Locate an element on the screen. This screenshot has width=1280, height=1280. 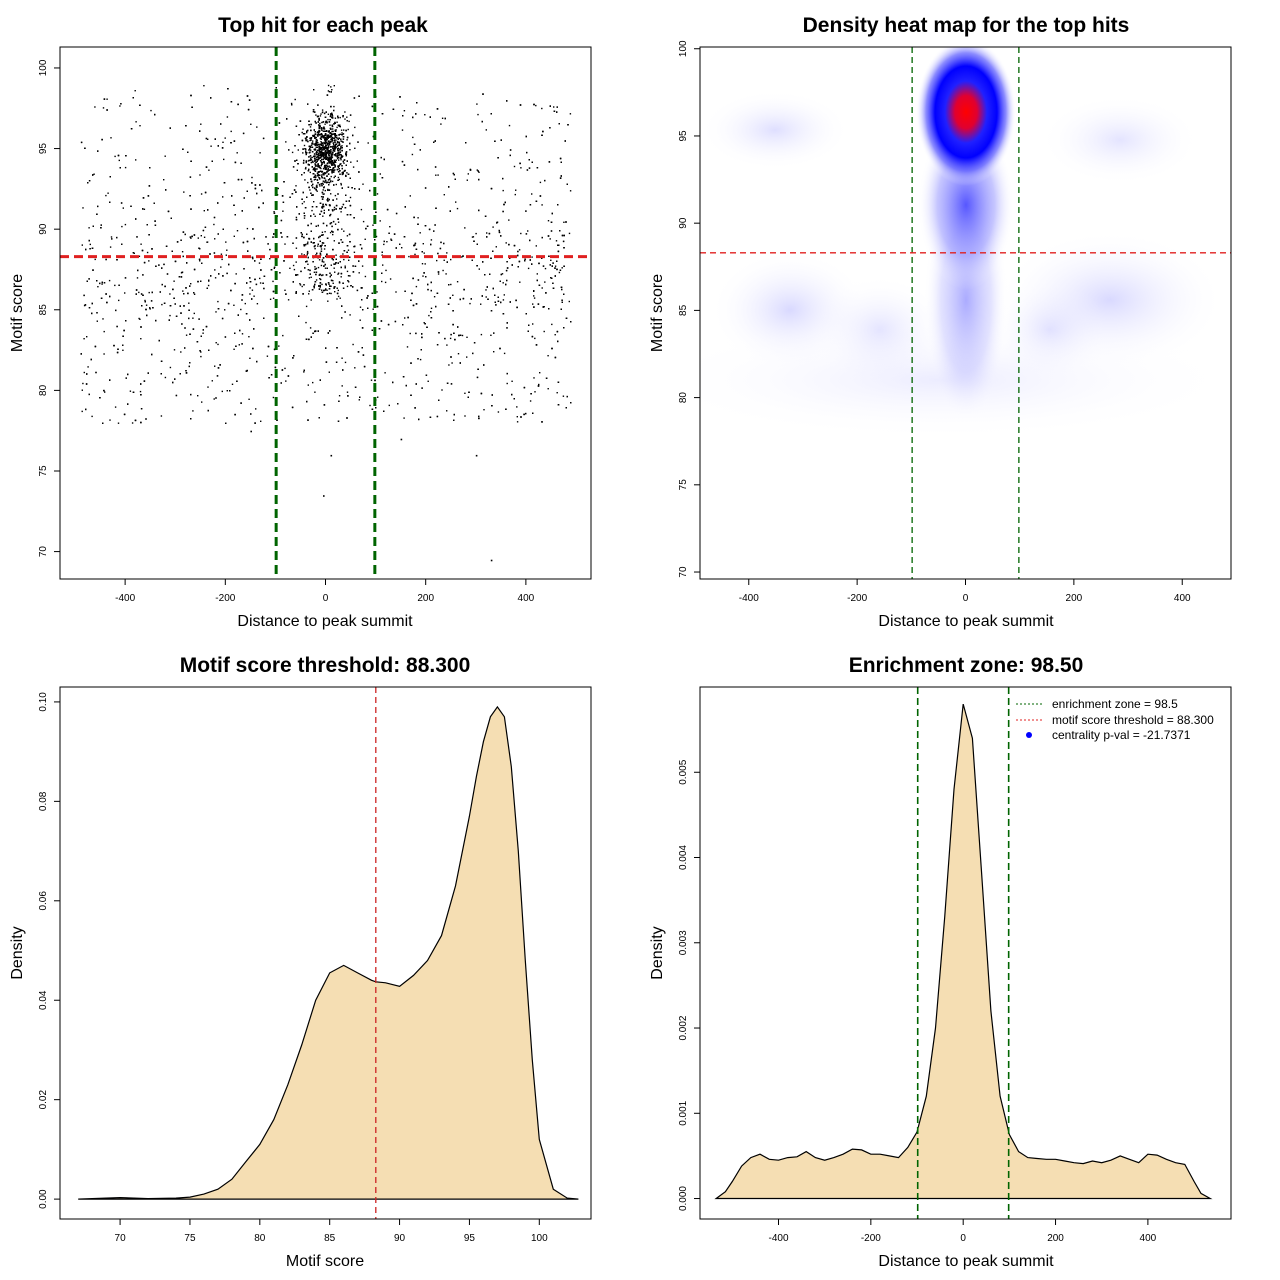
y-tick-label: 0.005 is located at coordinates (683, 771).